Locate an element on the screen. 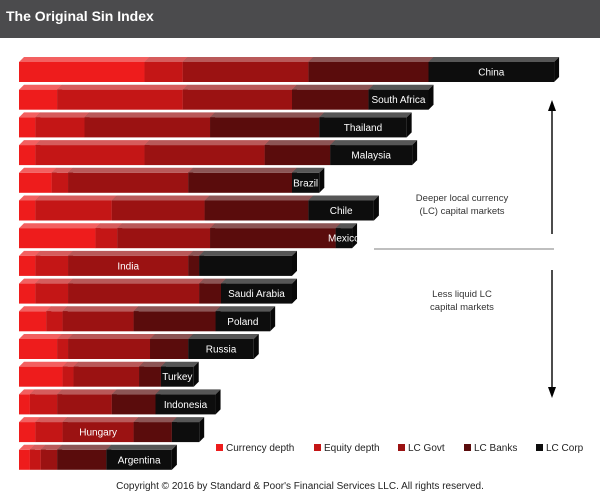  bar-row: India is located at coordinates (158, 263).